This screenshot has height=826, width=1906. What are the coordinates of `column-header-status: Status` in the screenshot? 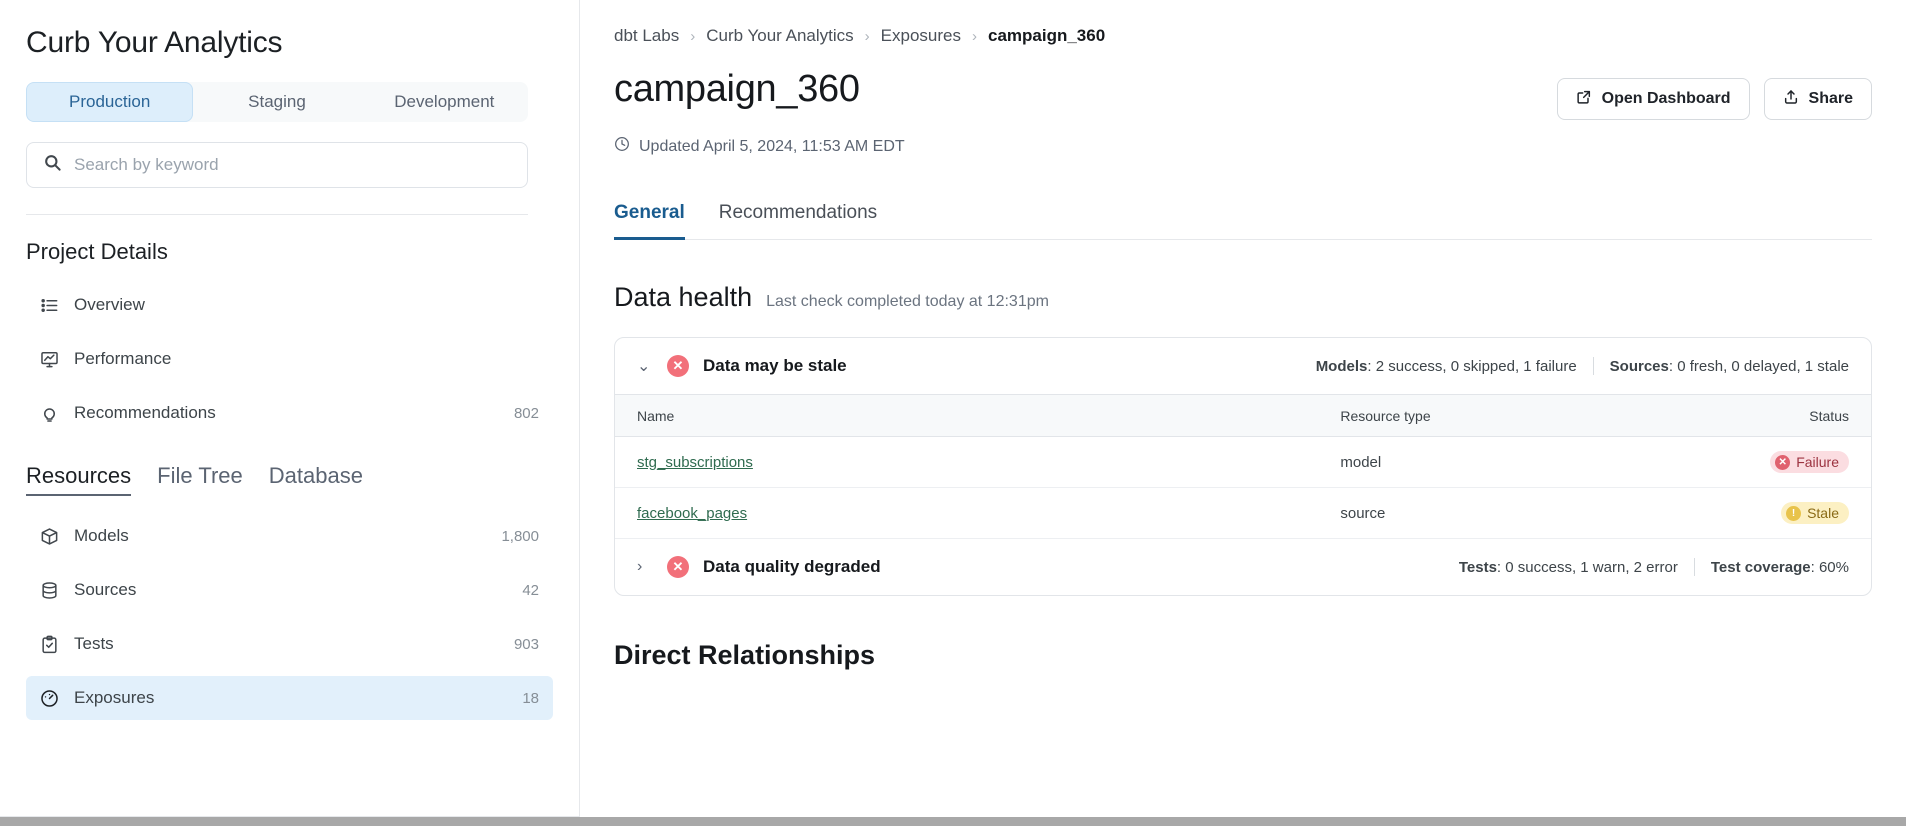 It's located at (1829, 415).